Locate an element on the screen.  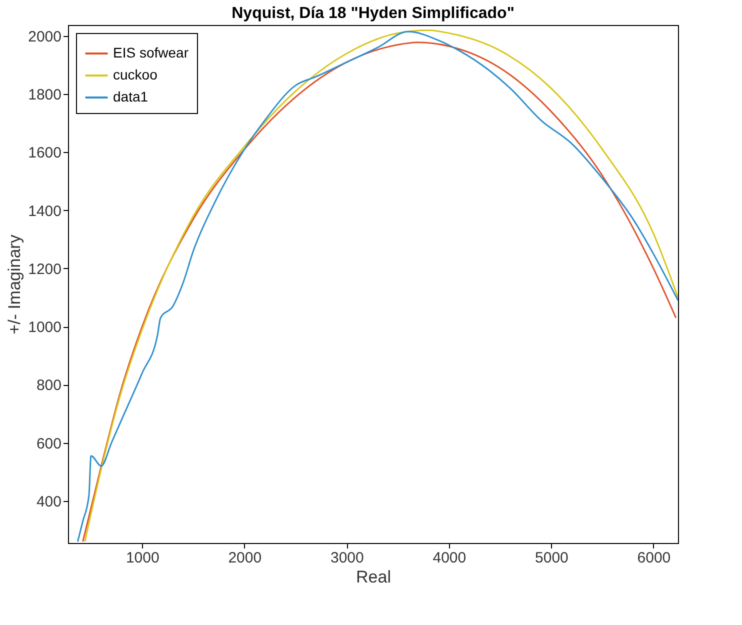
y-tick-label: 1400 is located at coordinates (45, 211).